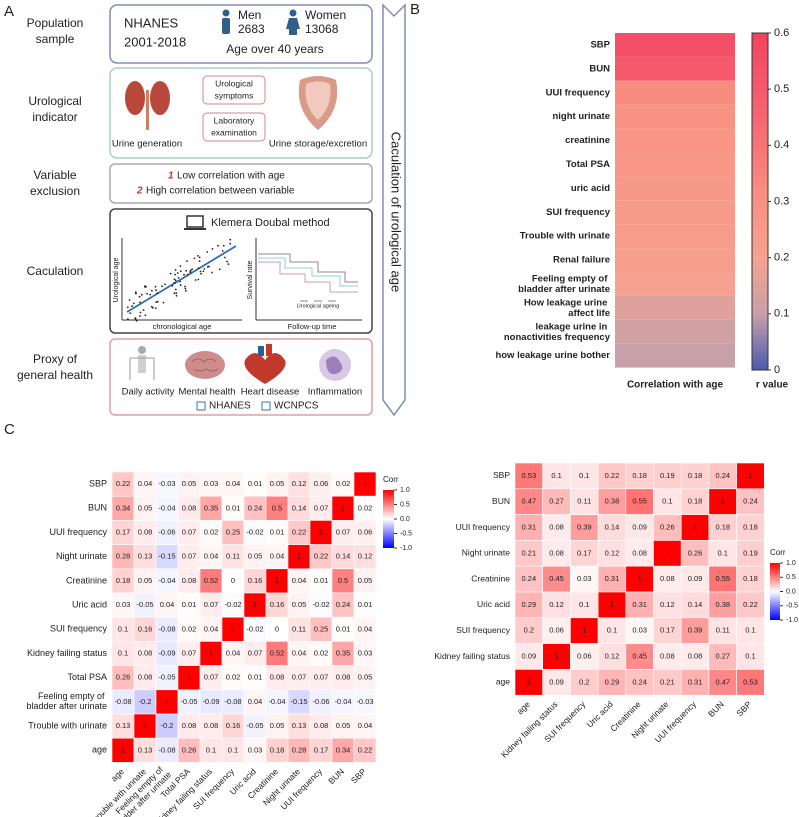  What do you see at coordinates (234, 83) in the screenshot?
I see `indicator-text: Urological` at bounding box center [234, 83].